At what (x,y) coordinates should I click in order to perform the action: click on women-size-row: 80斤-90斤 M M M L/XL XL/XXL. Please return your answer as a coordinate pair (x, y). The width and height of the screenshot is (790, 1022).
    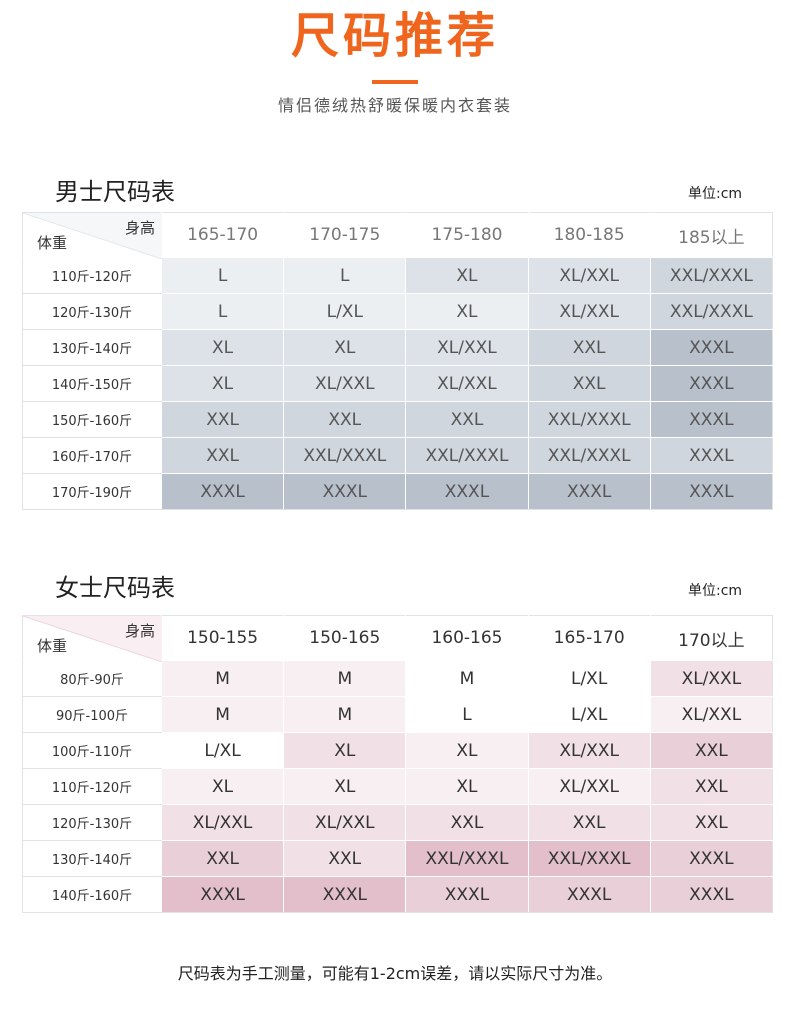
    Looking at the image, I should click on (398, 678).